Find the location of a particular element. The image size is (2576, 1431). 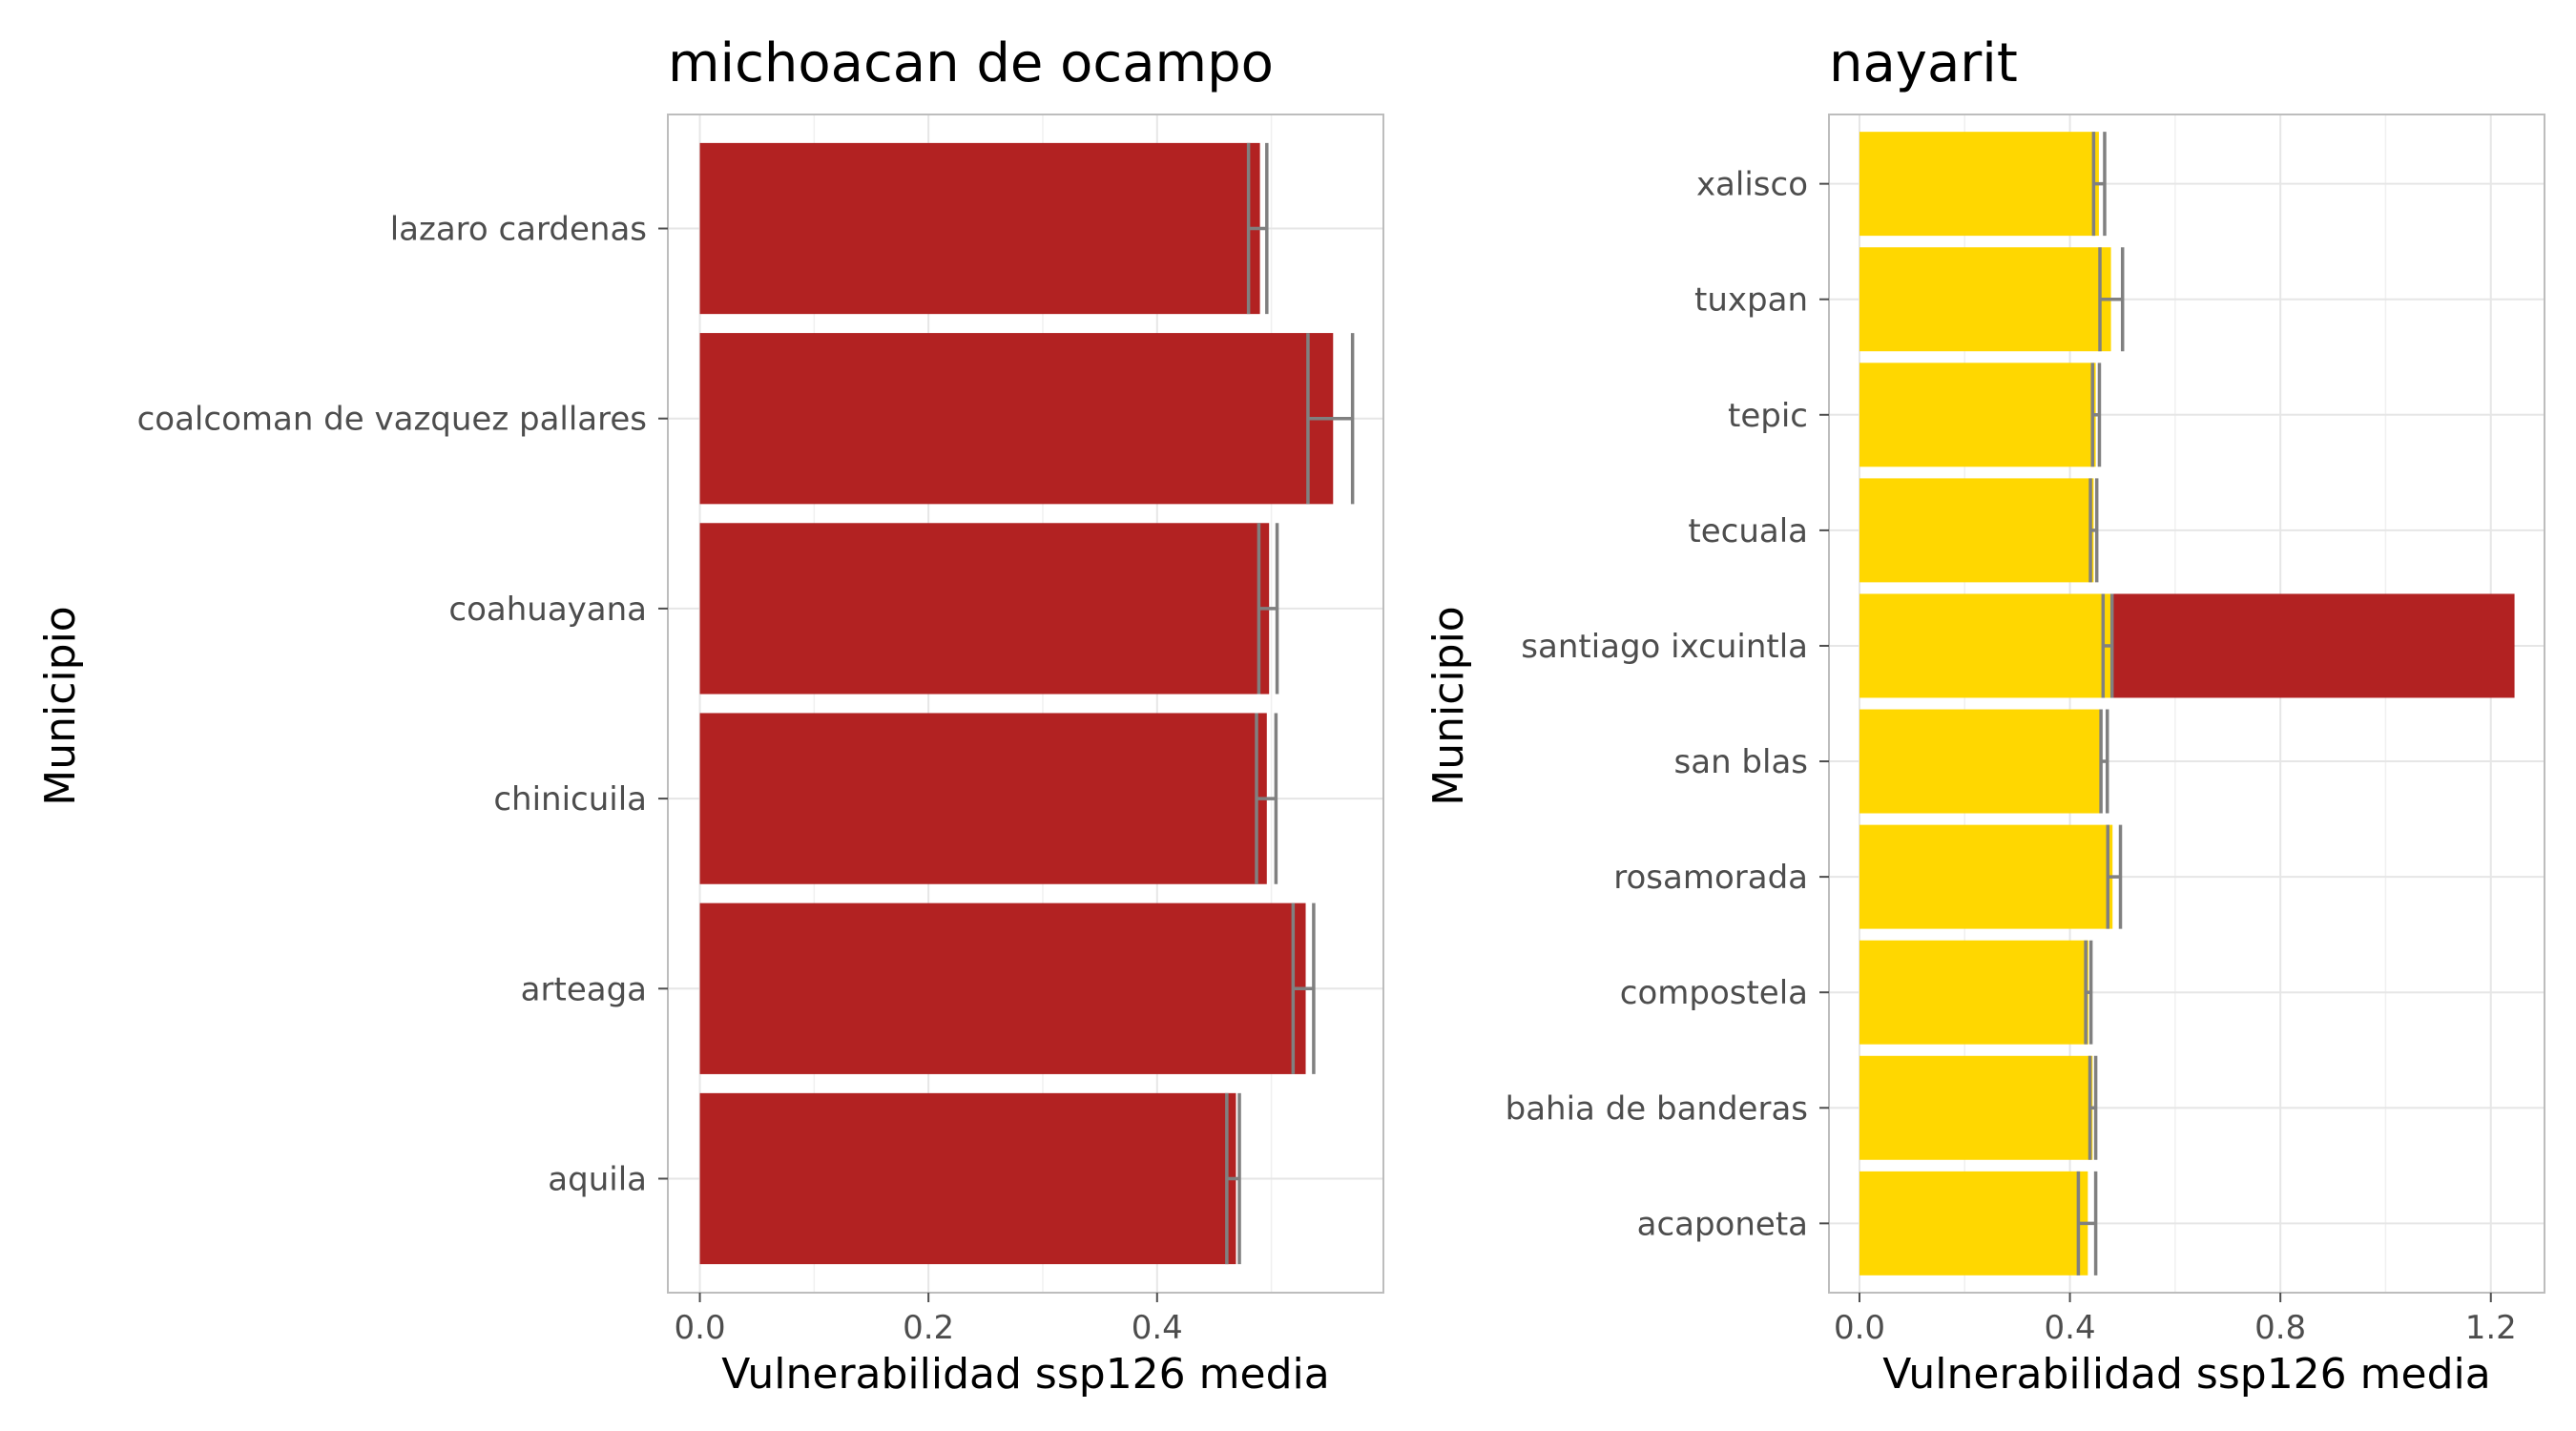

x-tick-label: 1.2 is located at coordinates (2491, 1328).